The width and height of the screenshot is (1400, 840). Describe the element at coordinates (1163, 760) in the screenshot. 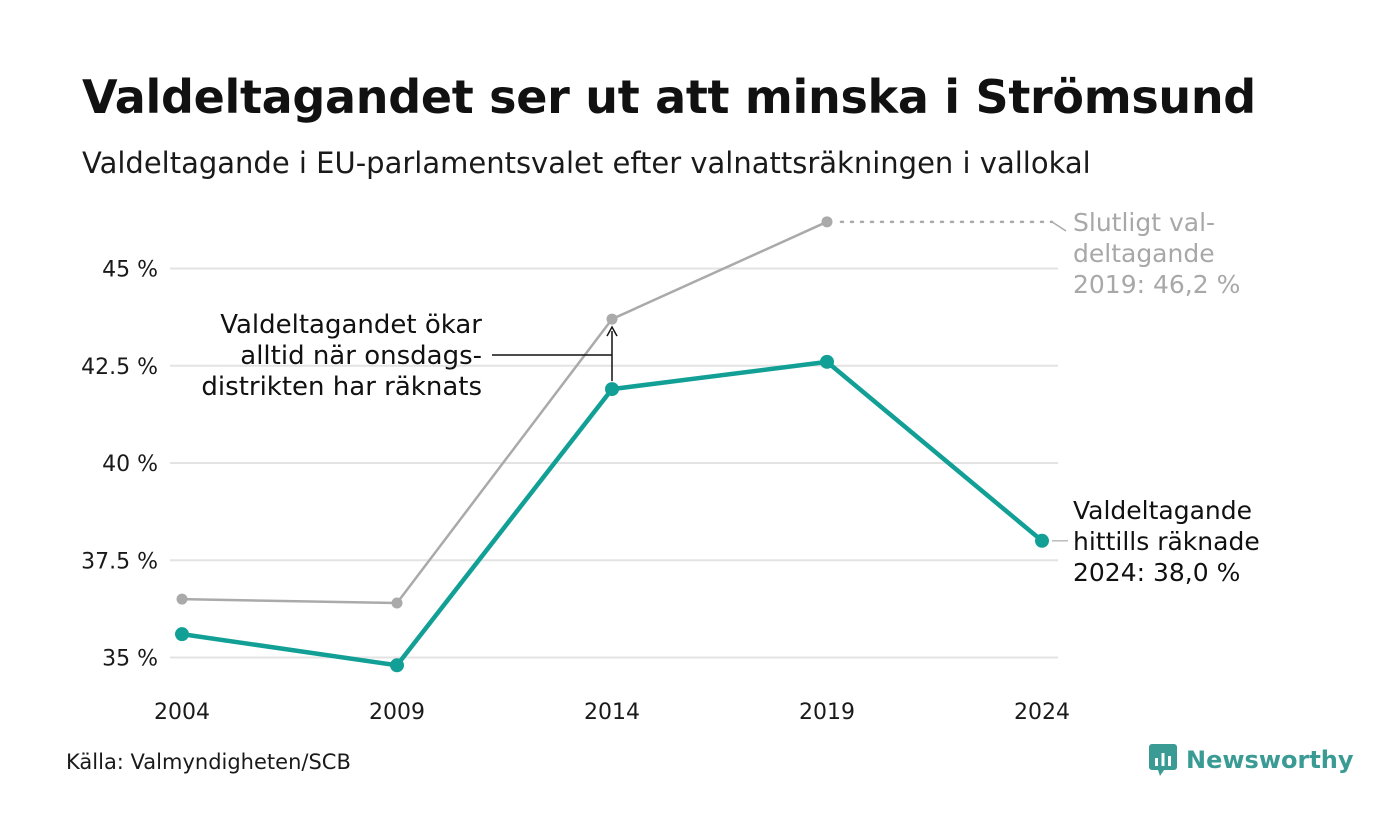

I see `newsworthy-logo-icon` at that location.